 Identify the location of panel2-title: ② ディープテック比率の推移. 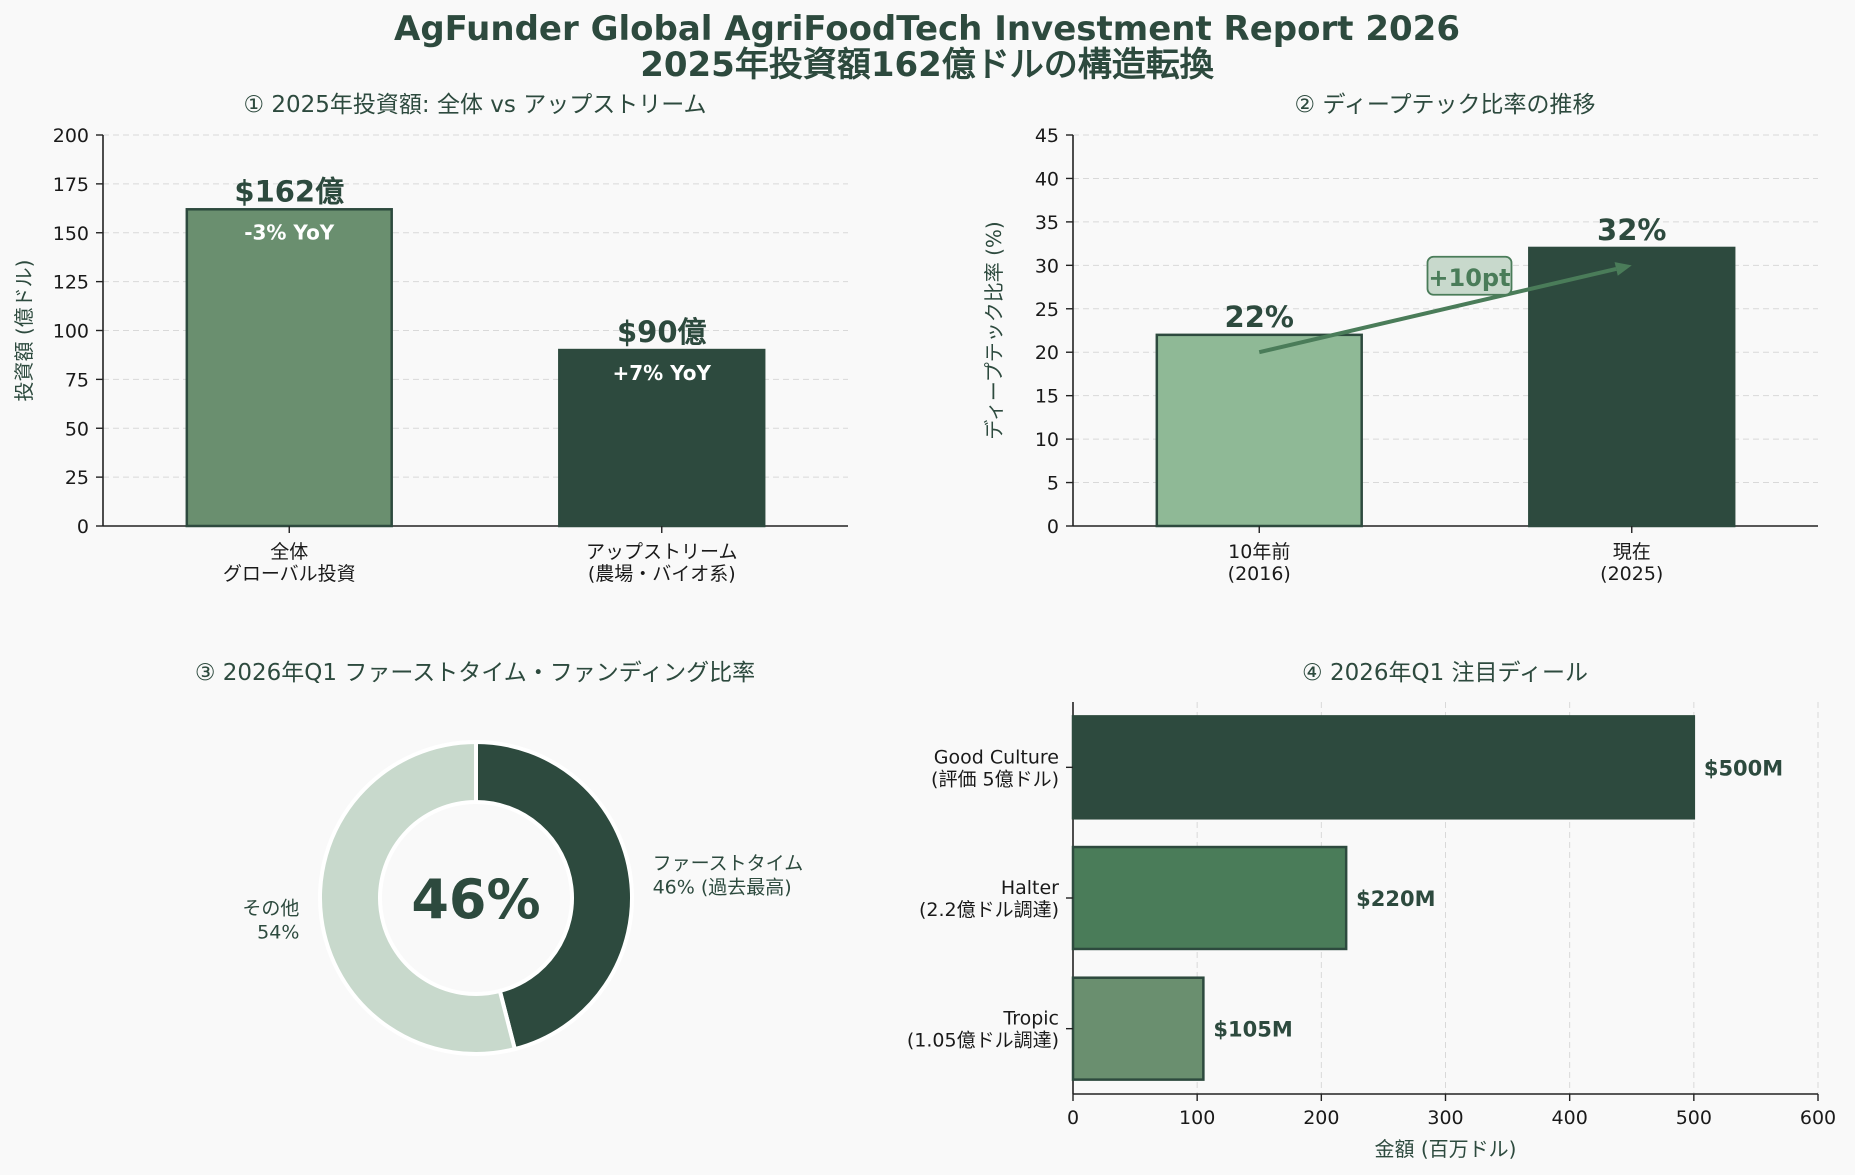
(1445, 105).